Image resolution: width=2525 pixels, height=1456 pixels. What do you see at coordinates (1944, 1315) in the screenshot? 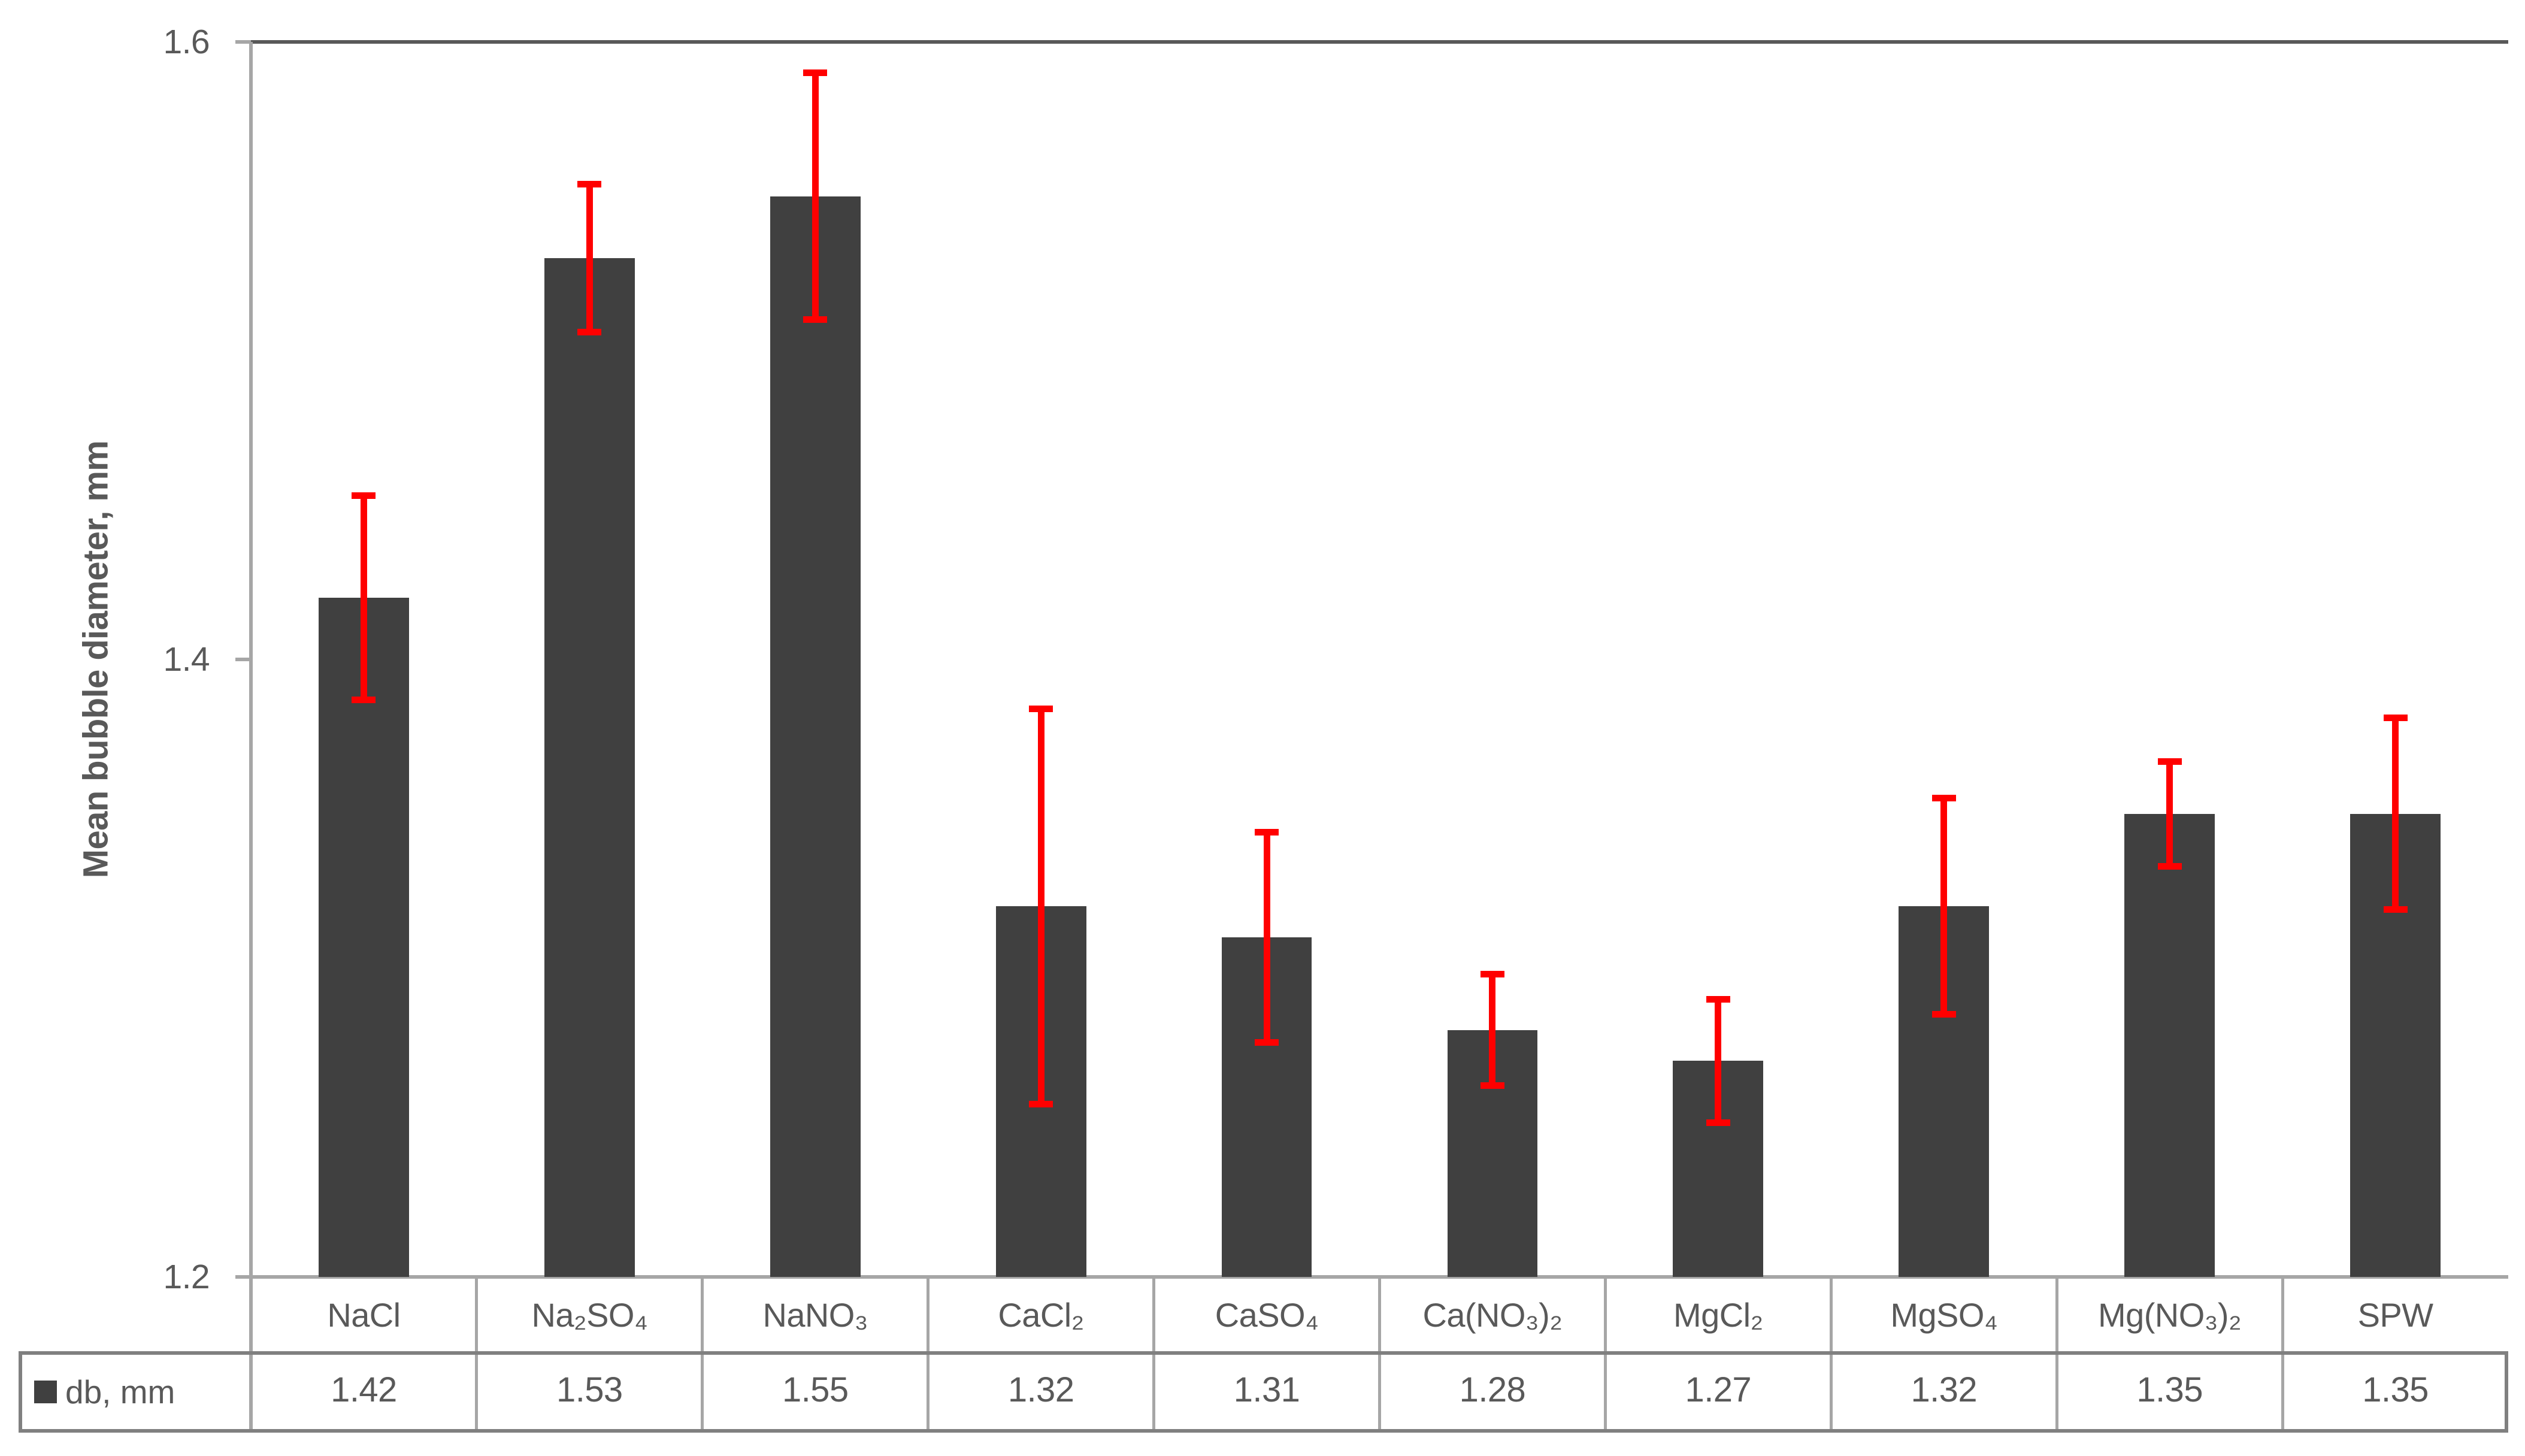
I see `category-label-MgSO₄: MgSO₄` at bounding box center [1944, 1315].